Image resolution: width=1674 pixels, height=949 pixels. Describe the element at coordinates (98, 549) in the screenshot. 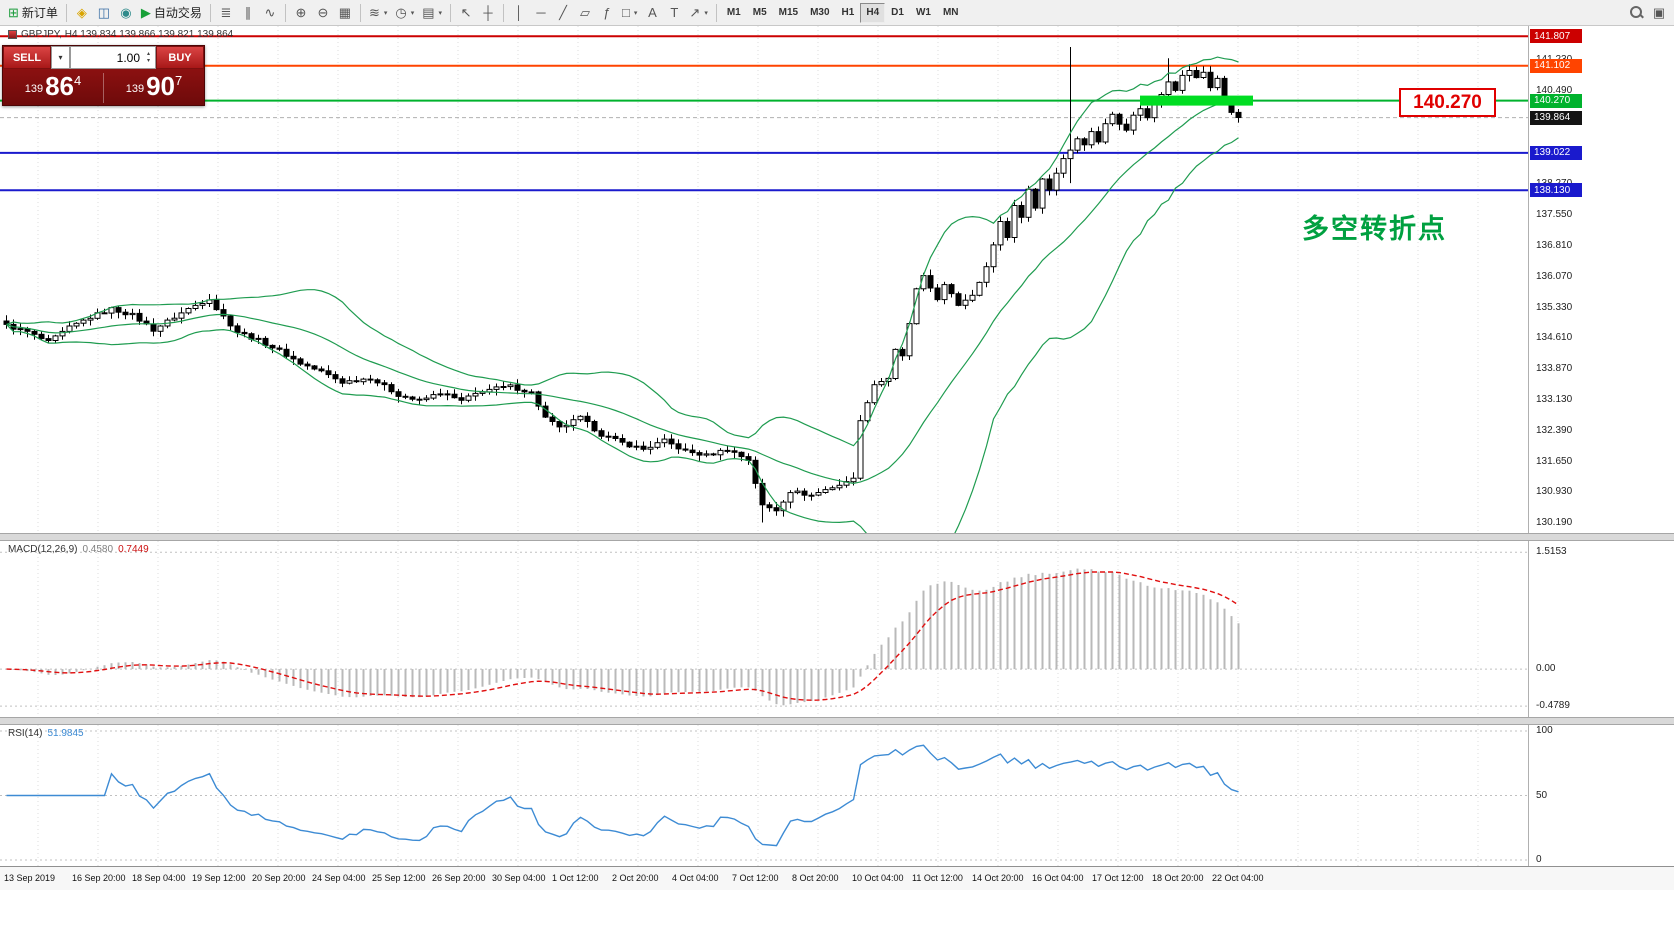

I see `macd-value-main: 0.4580` at that location.